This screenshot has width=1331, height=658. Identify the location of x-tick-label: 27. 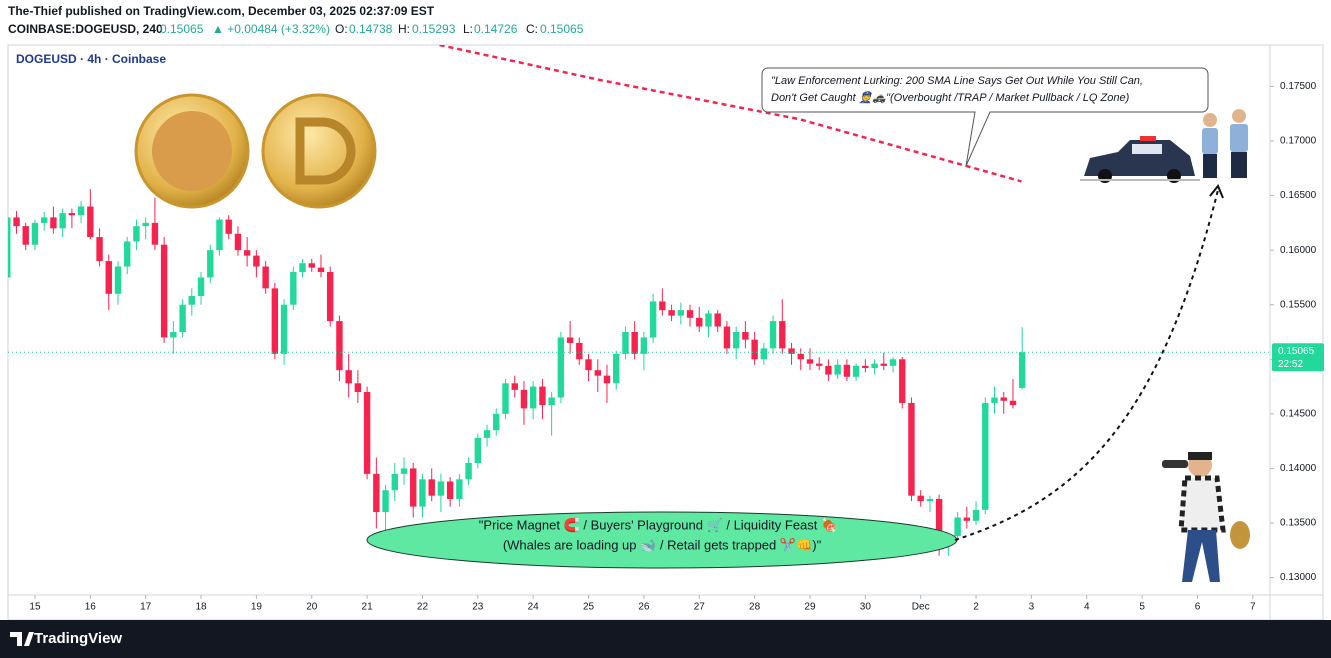
(700, 607).